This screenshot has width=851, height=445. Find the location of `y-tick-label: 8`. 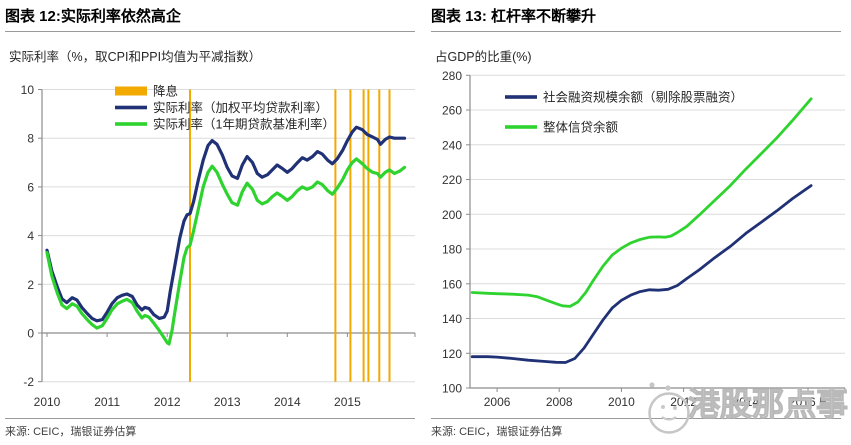

y-tick-label: 8 is located at coordinates (30, 139).